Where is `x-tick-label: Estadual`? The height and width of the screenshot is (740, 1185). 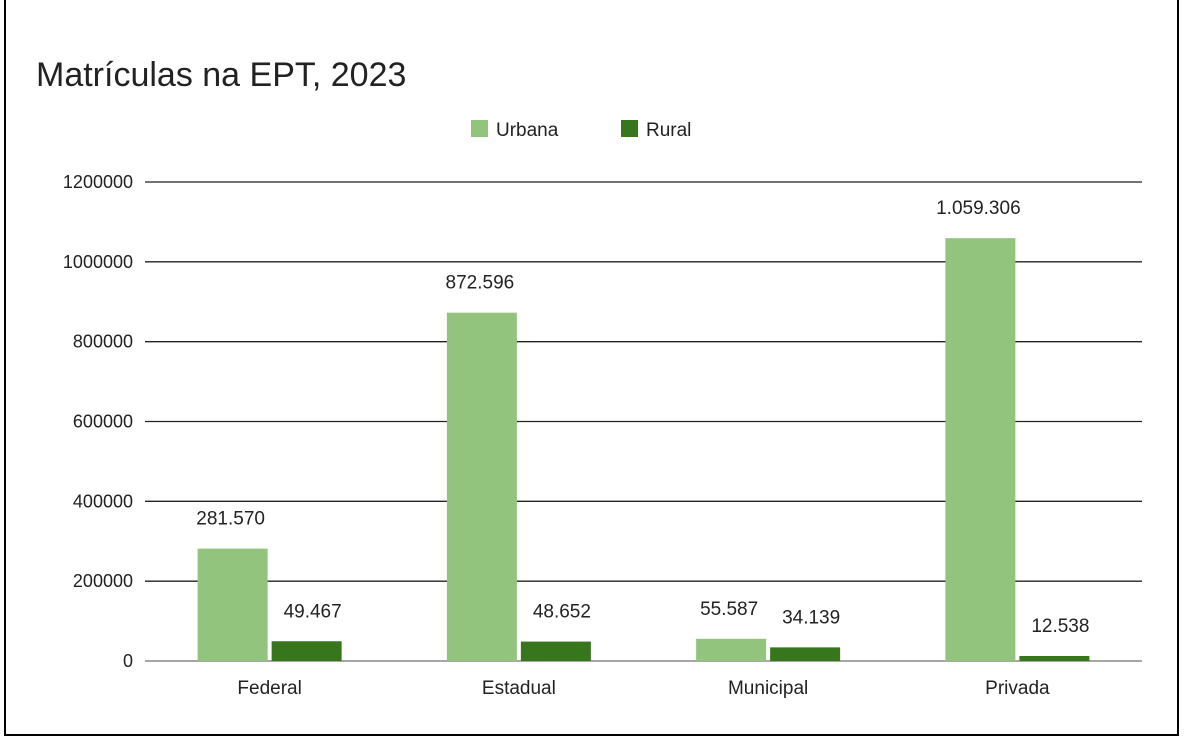 x-tick-label: Estadual is located at coordinates (519, 688).